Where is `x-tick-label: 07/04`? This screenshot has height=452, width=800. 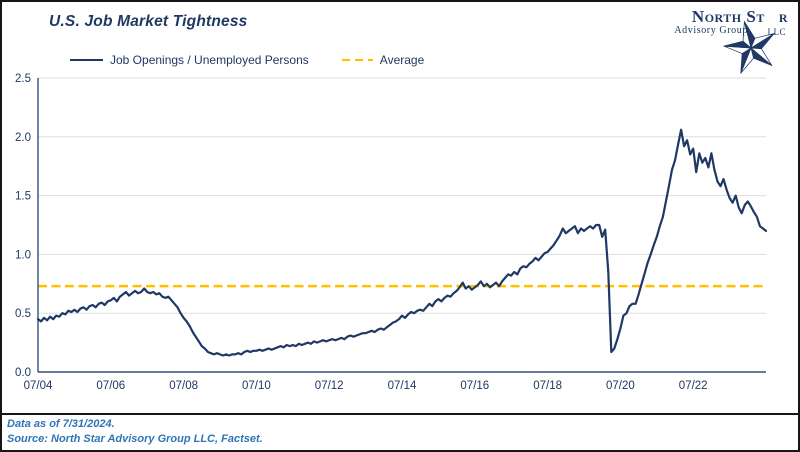
x-tick-label: 07/04 is located at coordinates (38, 386).